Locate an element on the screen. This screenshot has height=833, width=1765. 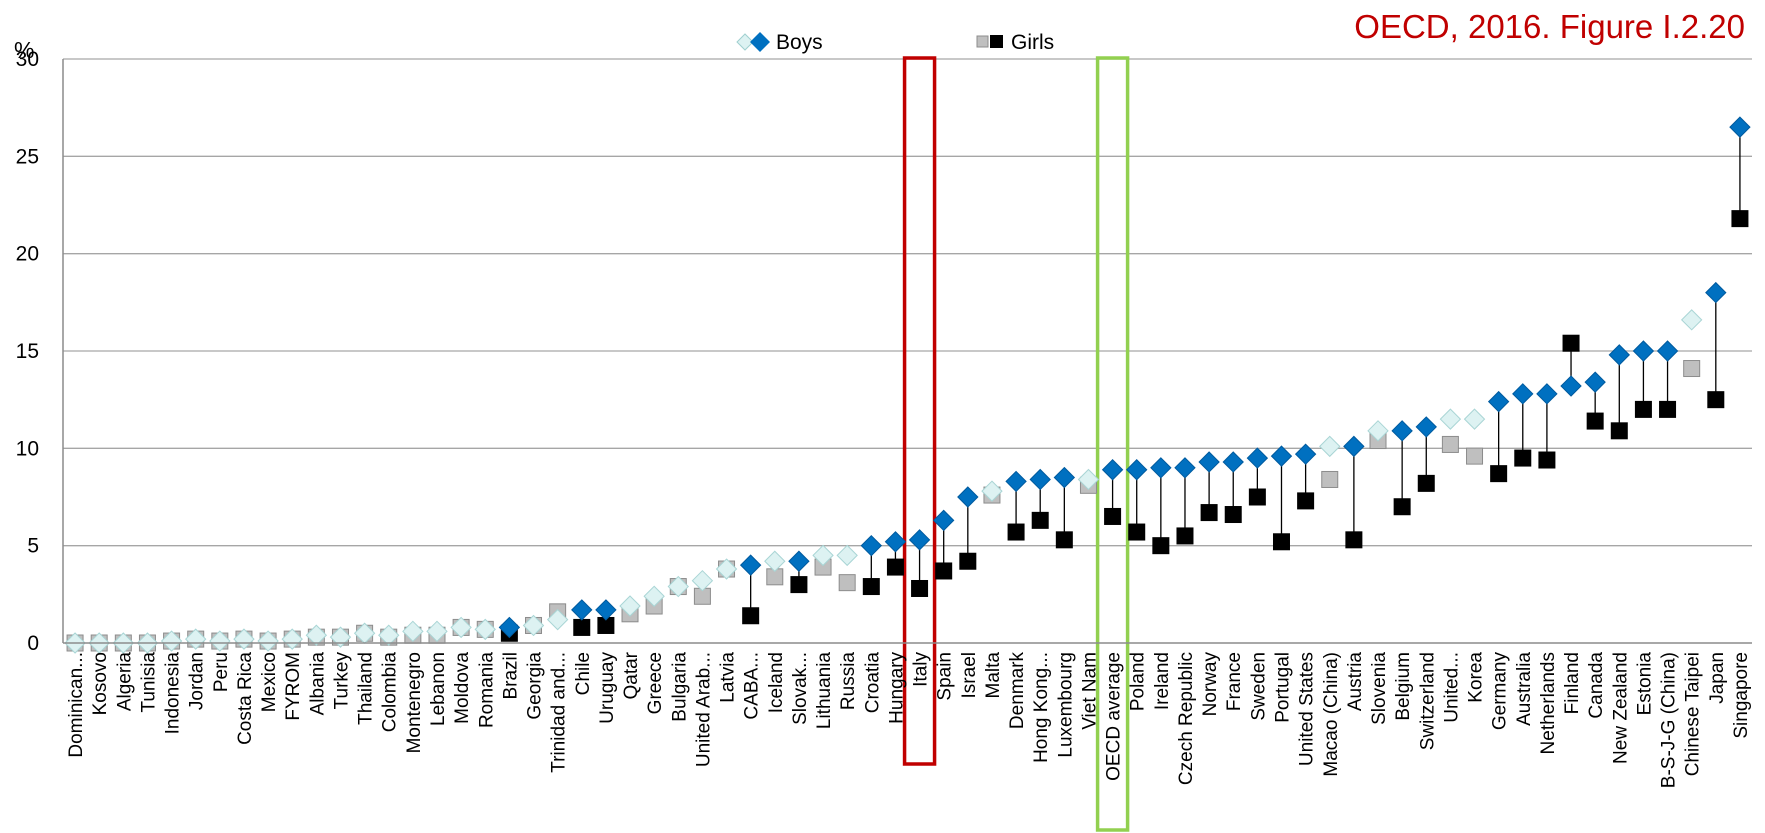
x-category-label: Macao (China) is located at coordinates (1331, 714).